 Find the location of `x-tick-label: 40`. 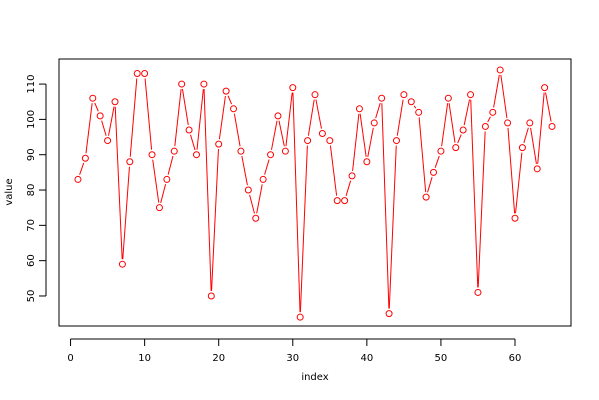

x-tick-label: 40 is located at coordinates (366, 358).